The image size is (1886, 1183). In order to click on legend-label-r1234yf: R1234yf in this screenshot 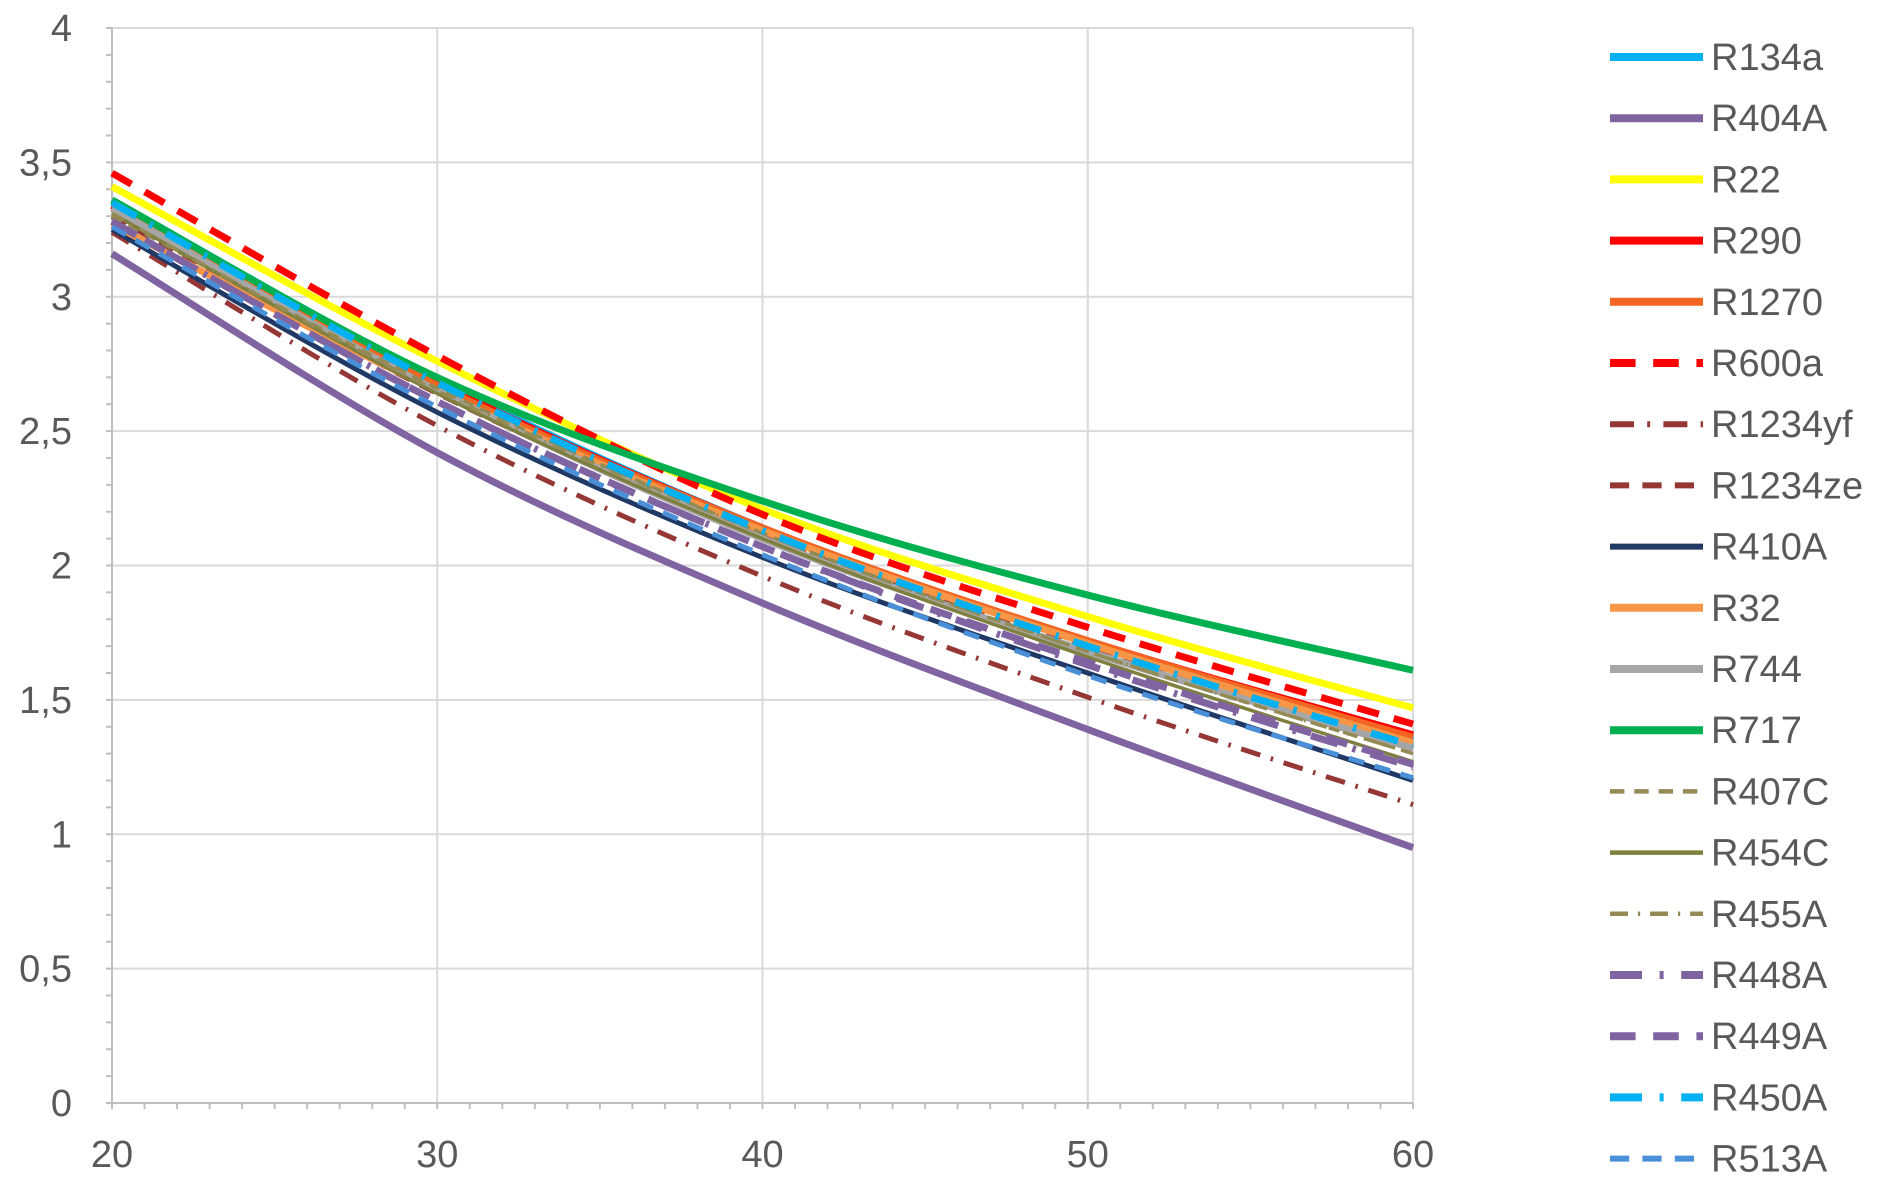, I will do `click(1782, 425)`.